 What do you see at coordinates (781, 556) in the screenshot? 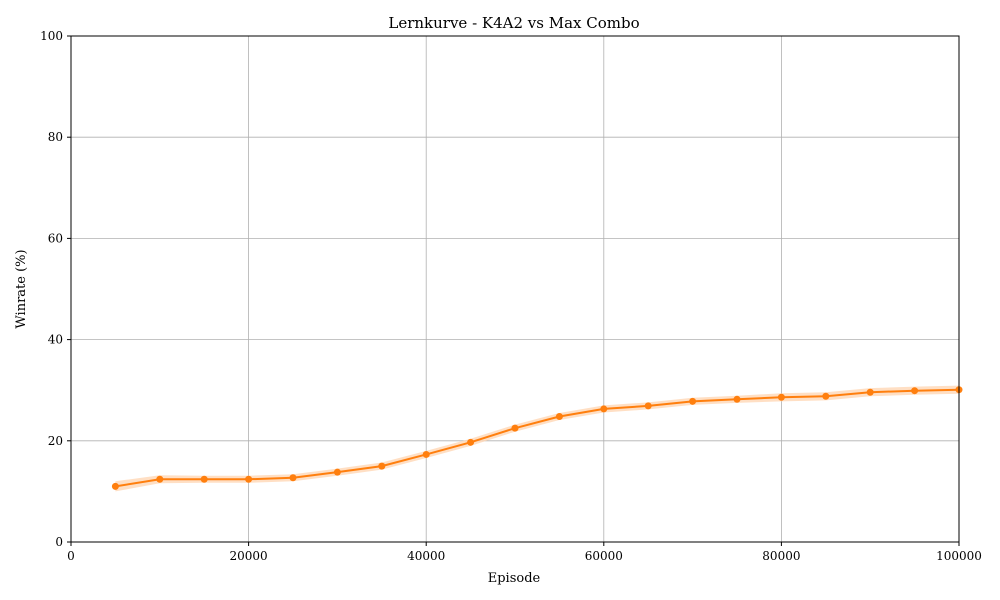
I see `x-tick-label: 80000` at bounding box center [781, 556].